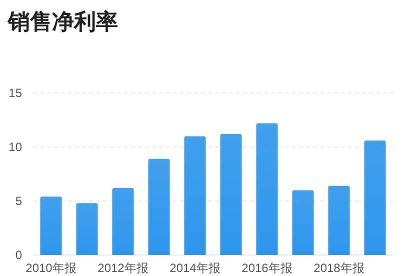  I want to click on y-tick-label: 0, so click(18, 255).